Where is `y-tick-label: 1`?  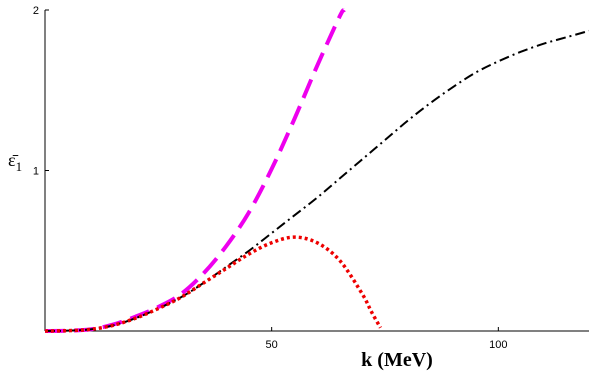 y-tick-label: 1 is located at coordinates (36, 172).